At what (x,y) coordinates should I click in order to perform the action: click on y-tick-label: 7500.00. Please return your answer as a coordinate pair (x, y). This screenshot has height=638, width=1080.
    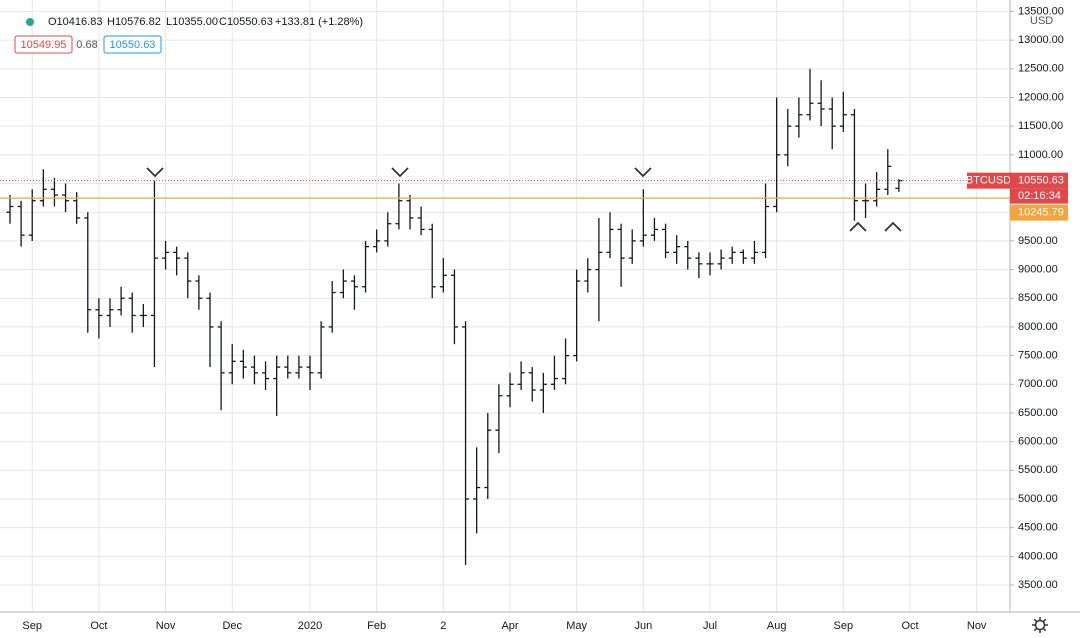
    Looking at the image, I should click on (1038, 356).